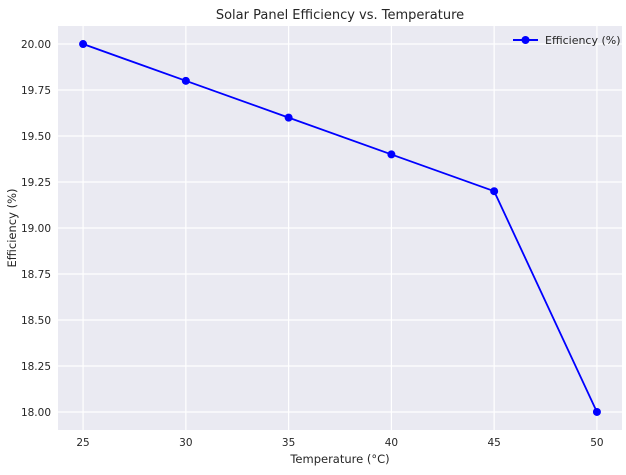 Image resolution: width=626 pixels, height=475 pixels. I want to click on x-axis-label: Temperature (°C), so click(339, 459).